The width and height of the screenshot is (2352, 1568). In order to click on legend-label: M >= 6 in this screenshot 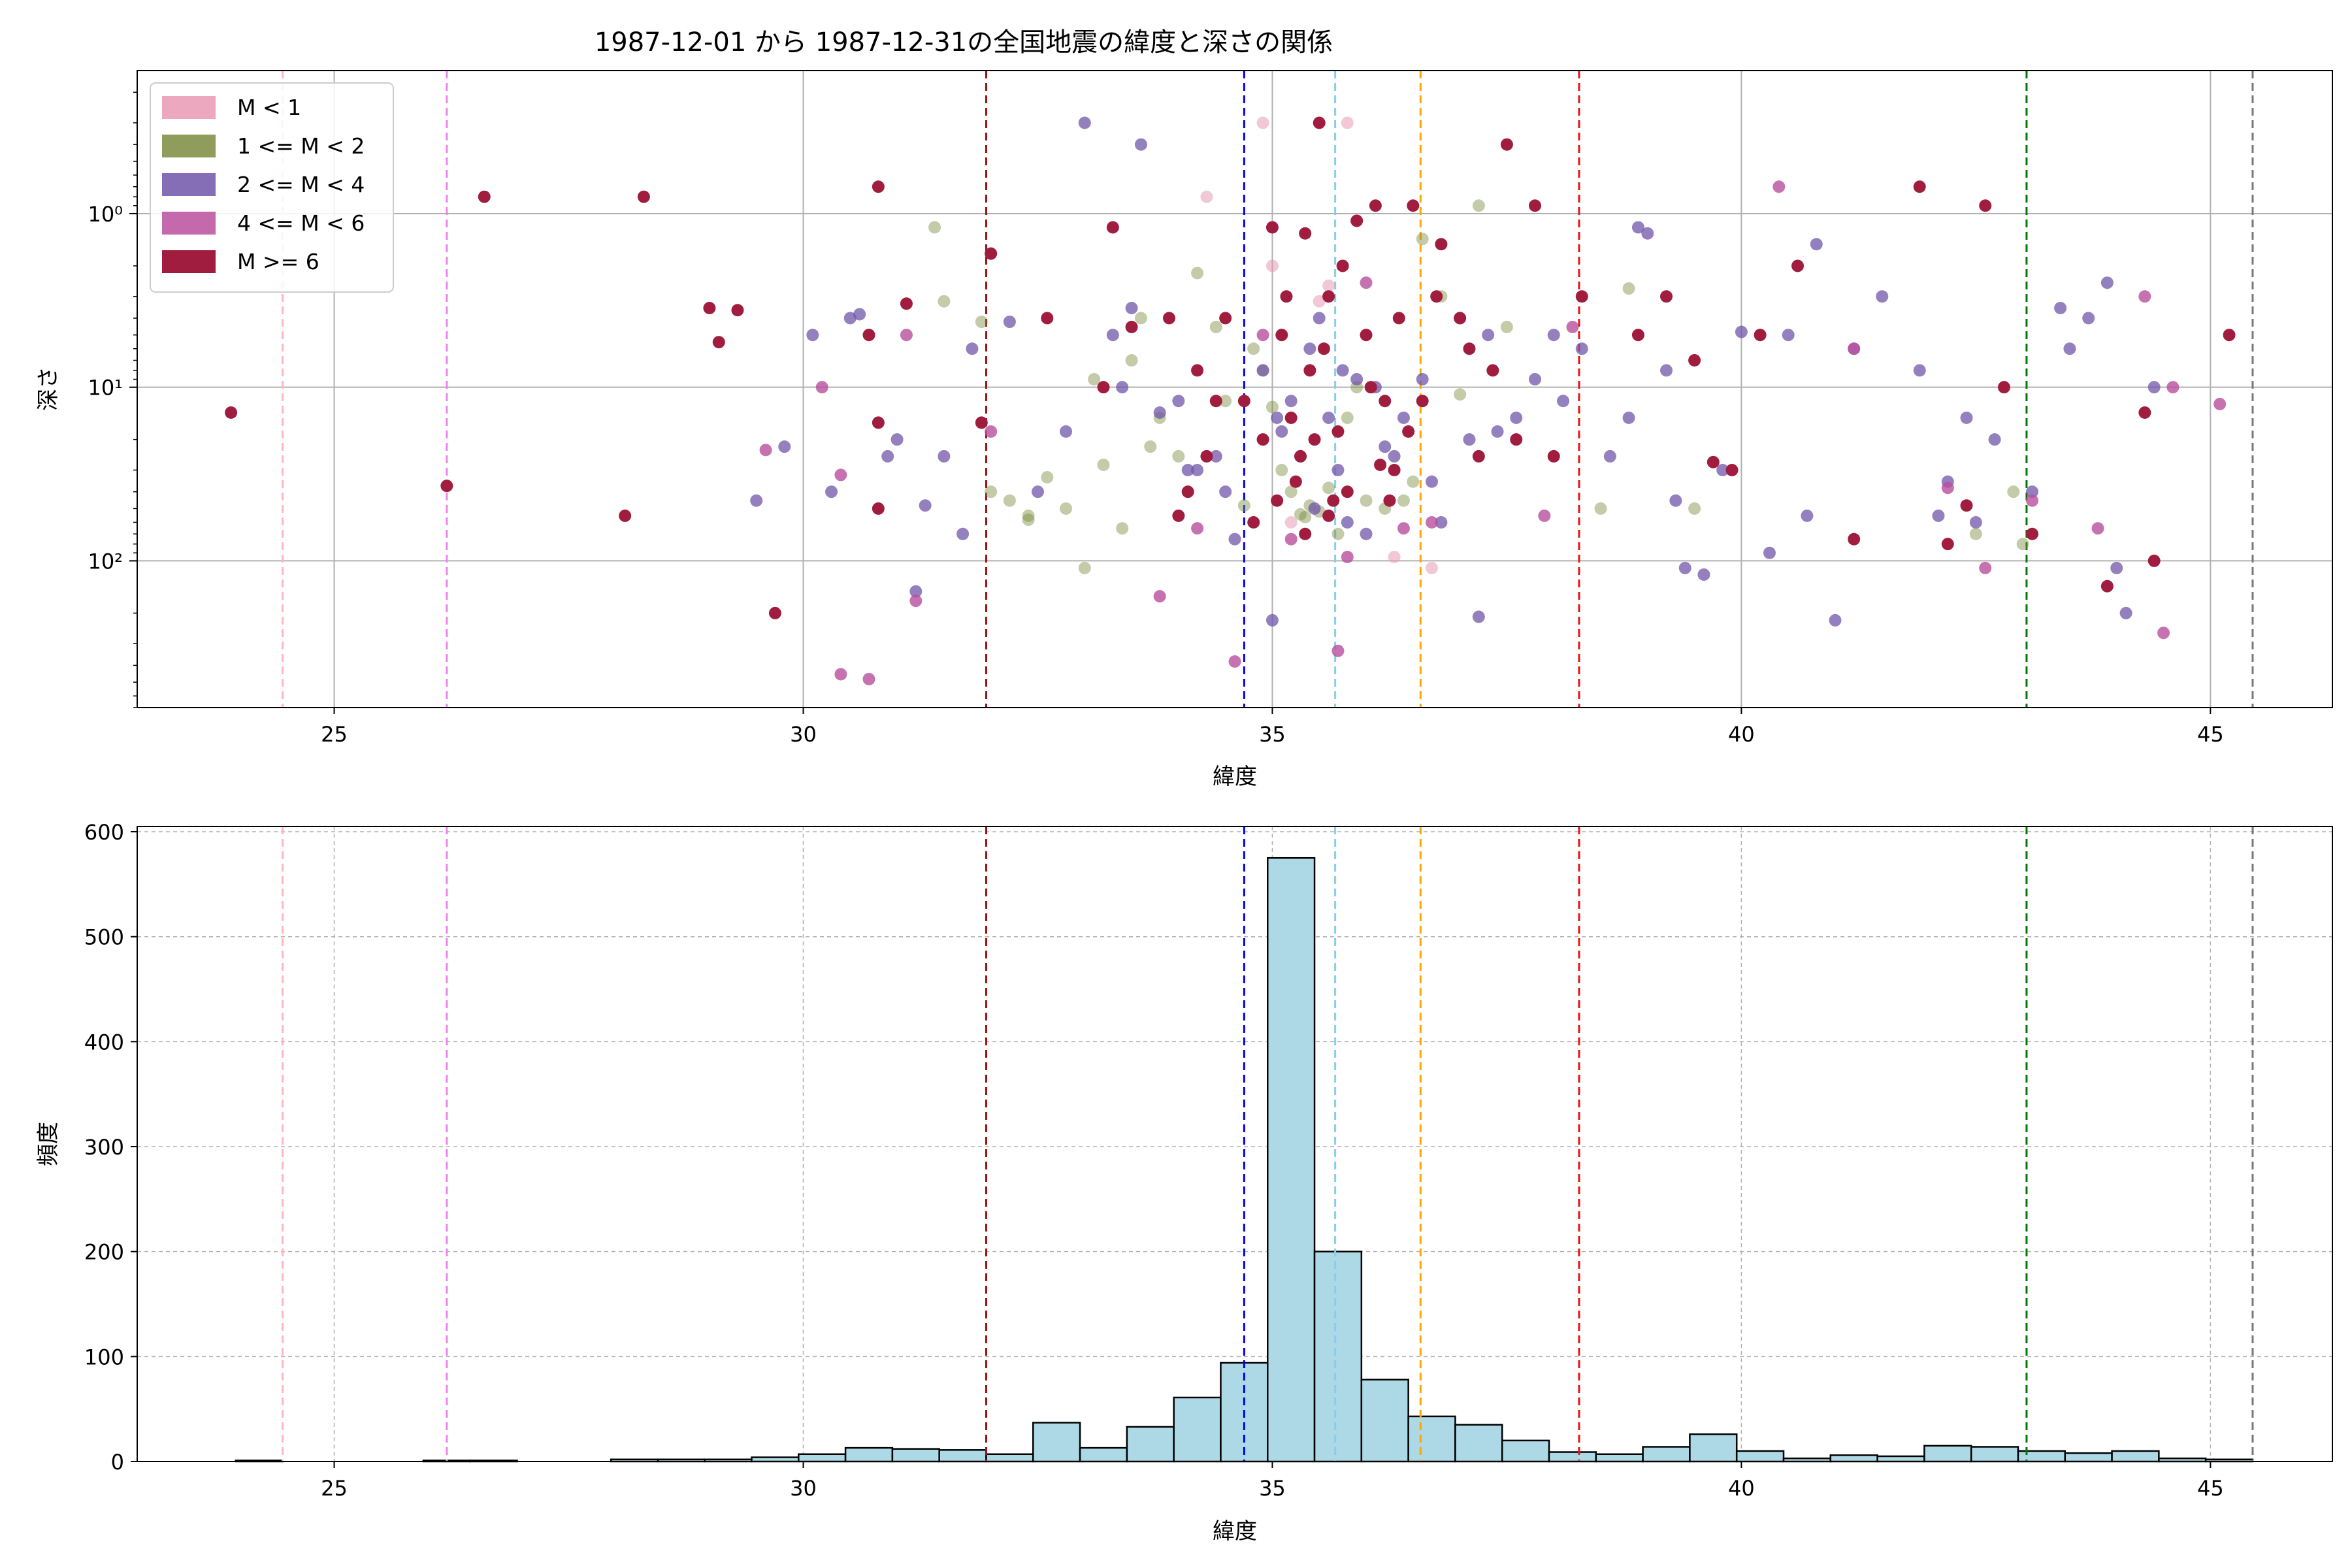, I will do `click(278, 261)`.